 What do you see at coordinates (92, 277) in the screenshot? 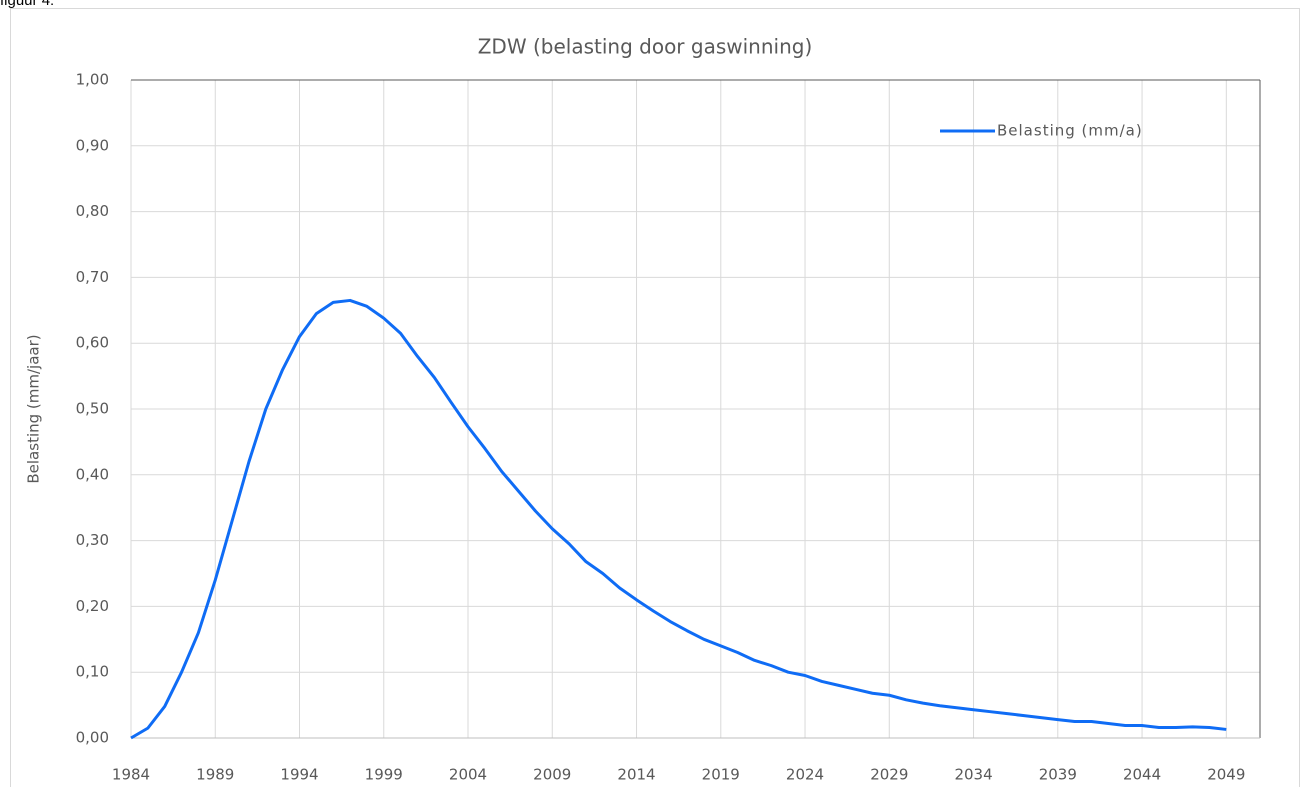
I see `y-tick-label: 0,70` at bounding box center [92, 277].